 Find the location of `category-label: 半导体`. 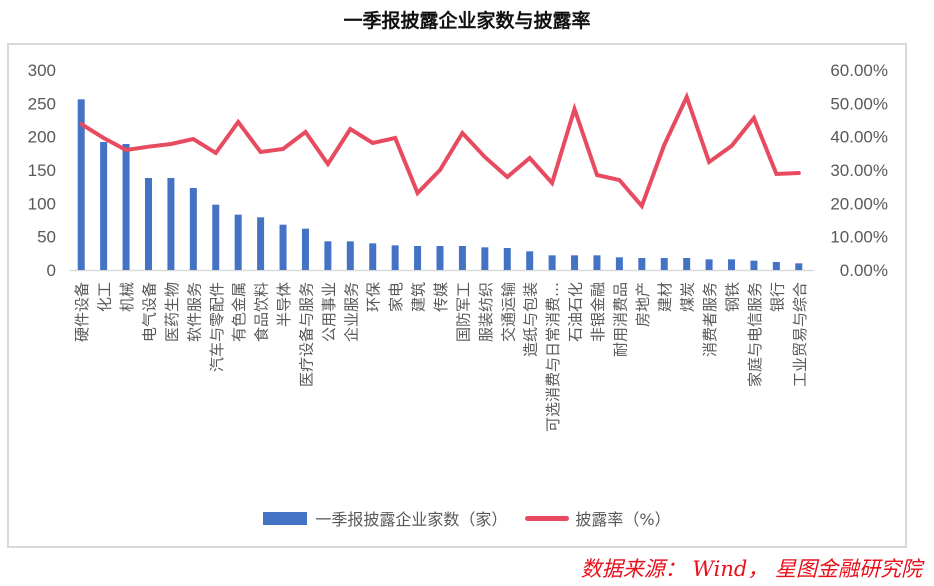

category-label: 半导体 is located at coordinates (284, 304).